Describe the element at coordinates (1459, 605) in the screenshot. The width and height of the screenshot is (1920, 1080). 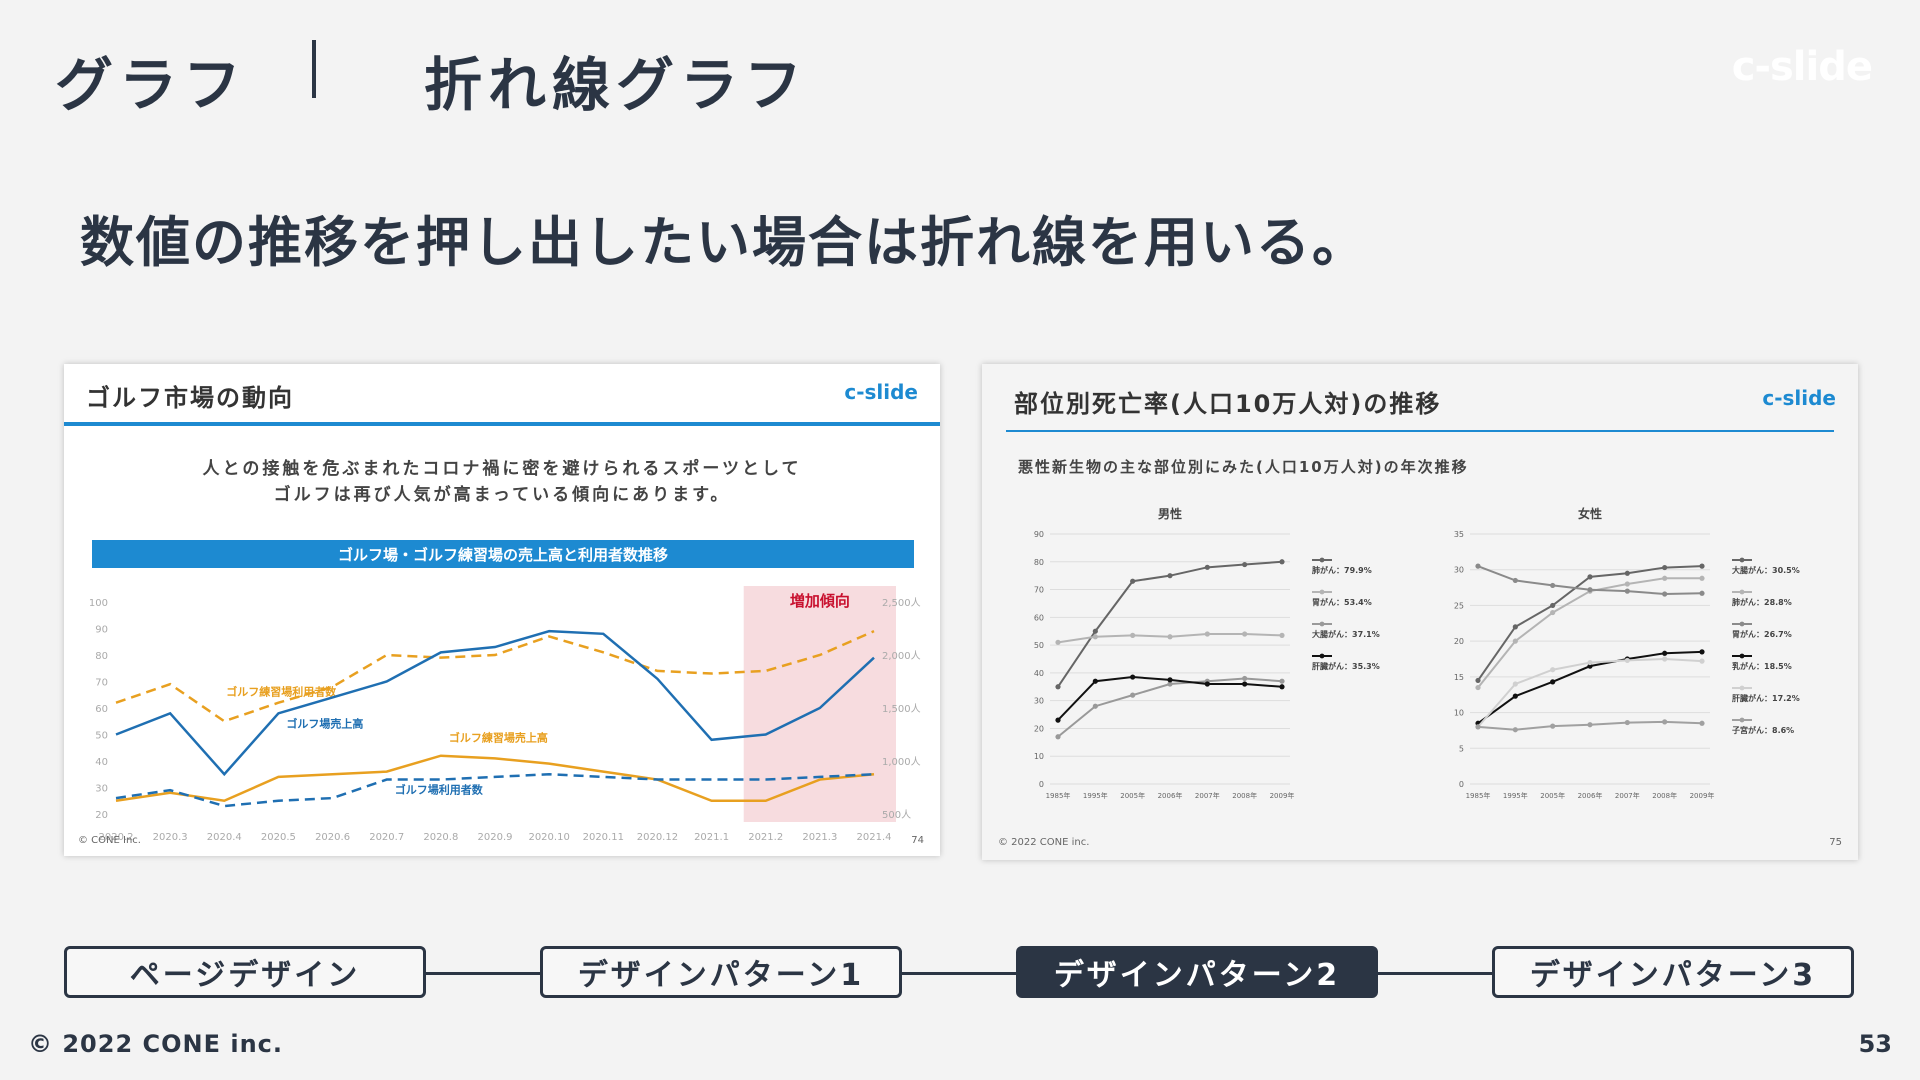
I see `y-tick-label: 25` at that location.